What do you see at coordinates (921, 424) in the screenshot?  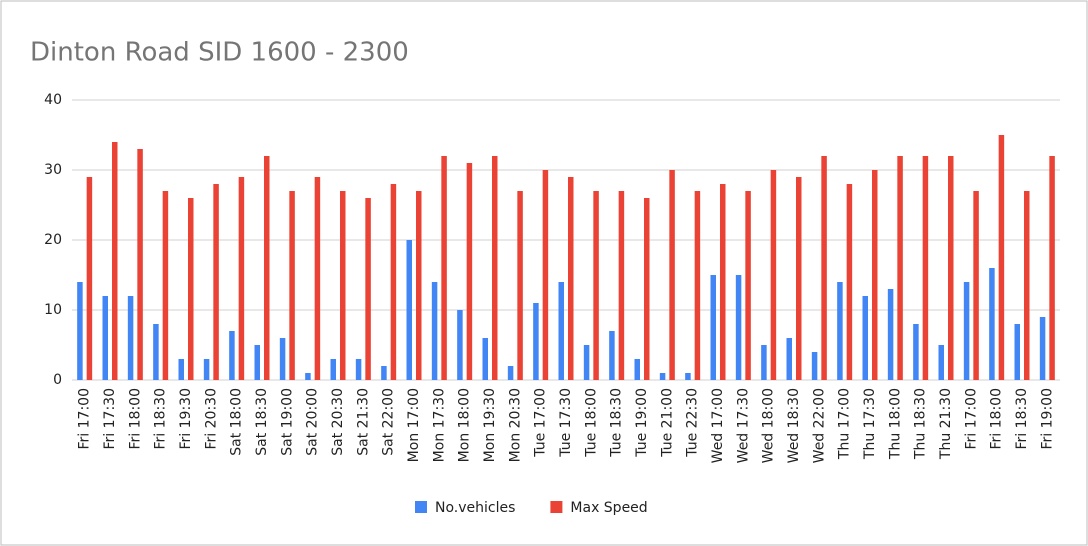 I see `x-tick-label: Thu 18:30` at bounding box center [921, 424].